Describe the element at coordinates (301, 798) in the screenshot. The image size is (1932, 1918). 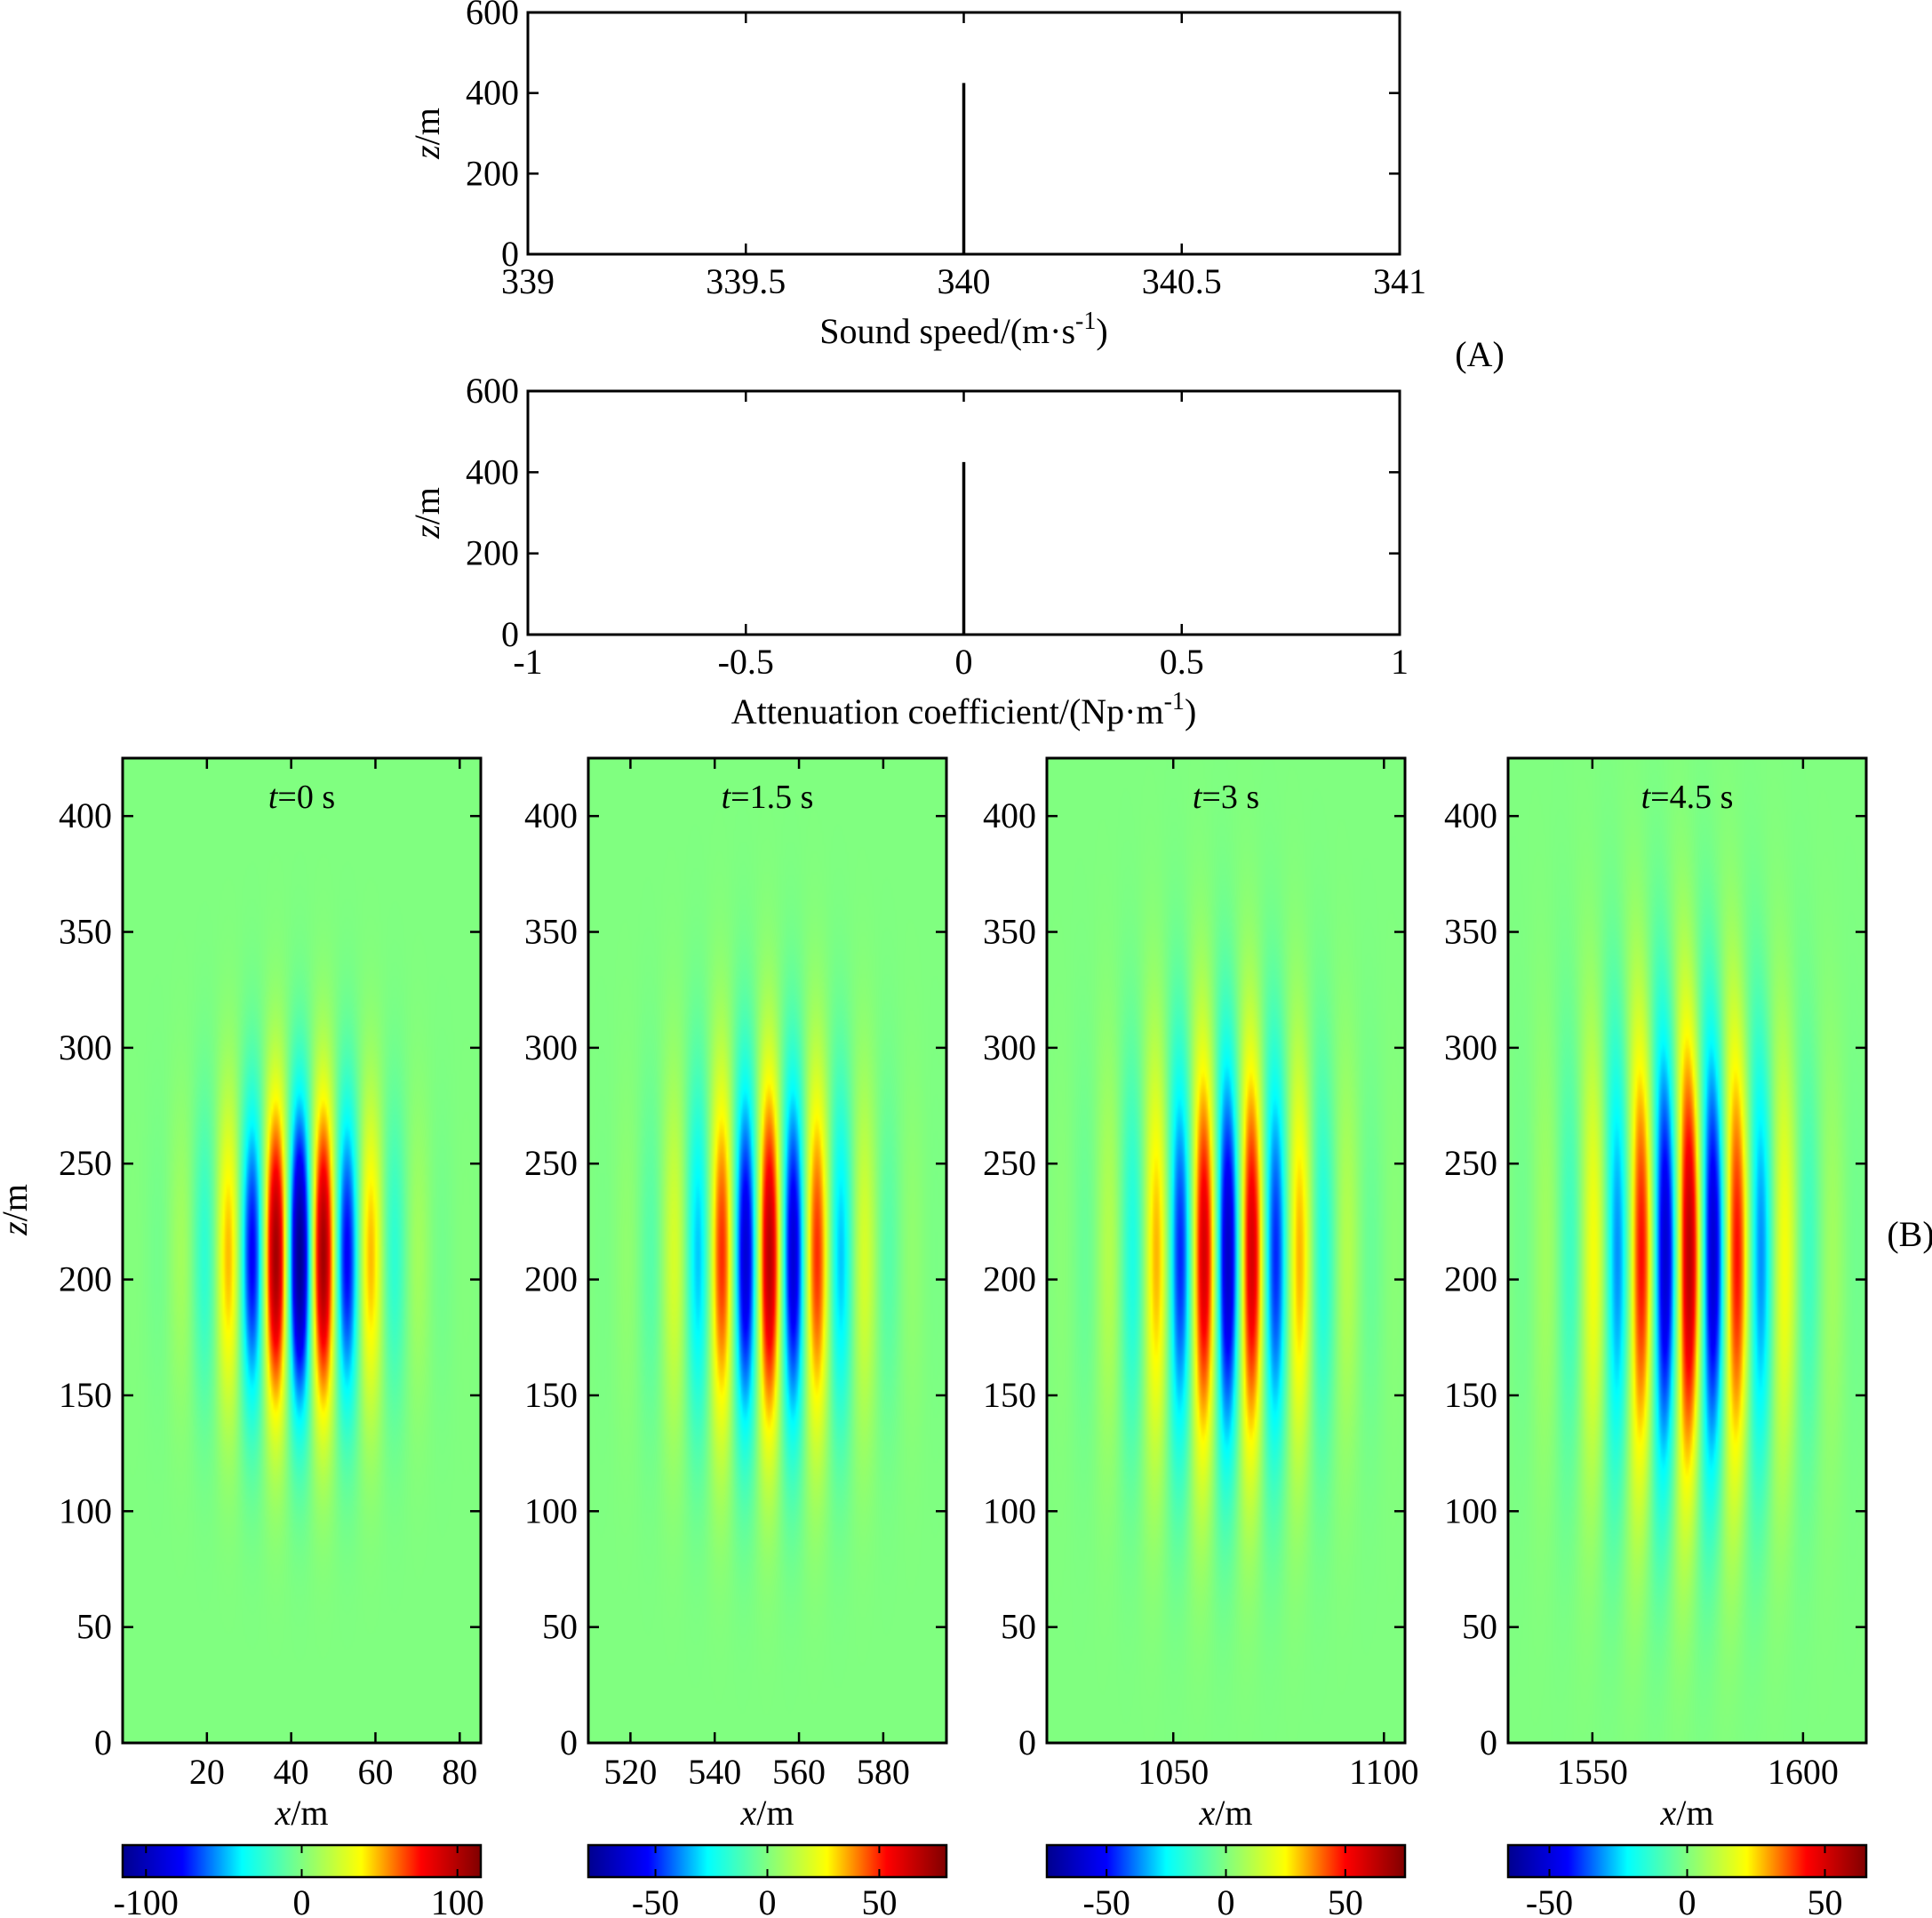
I see `panel-title: t=0 s` at that location.